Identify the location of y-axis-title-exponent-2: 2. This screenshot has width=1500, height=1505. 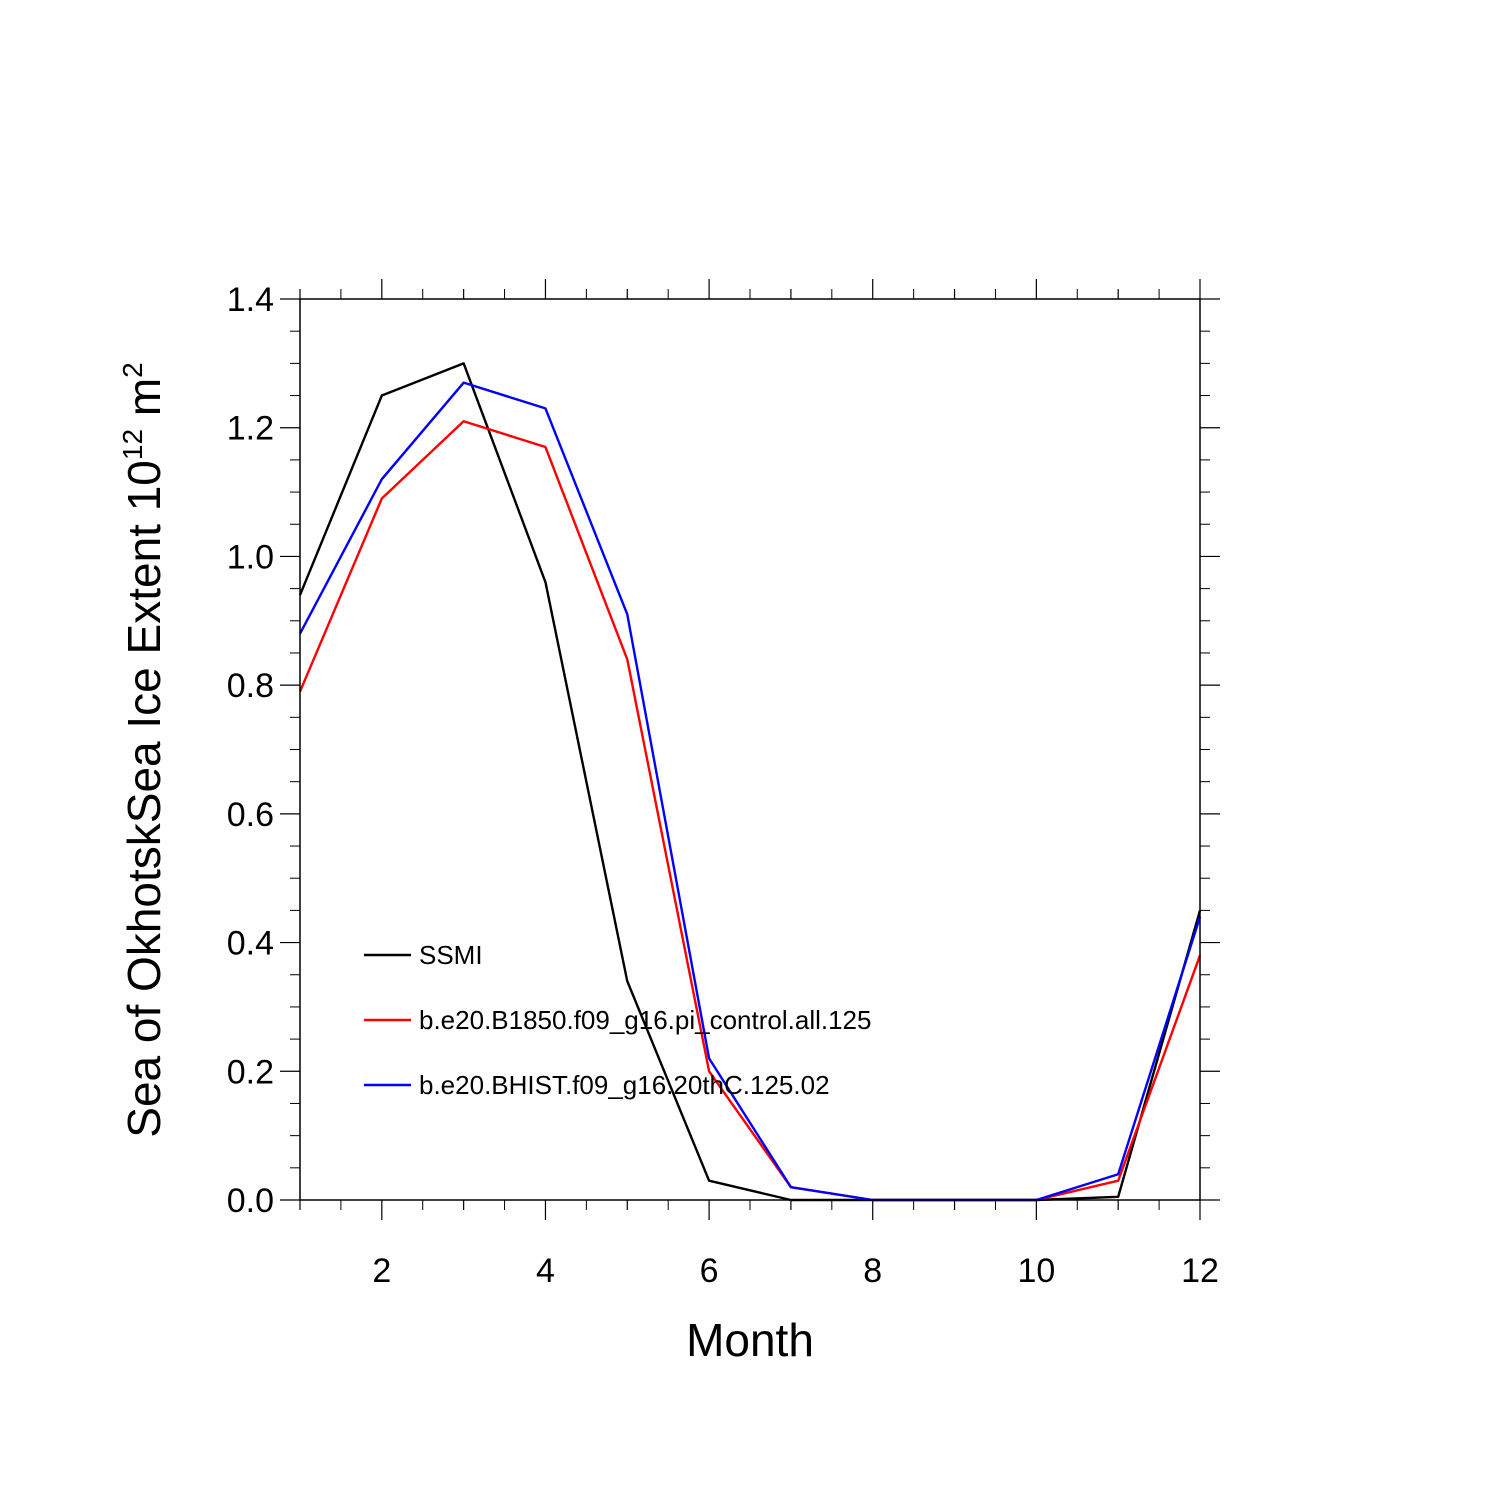
(132, 370).